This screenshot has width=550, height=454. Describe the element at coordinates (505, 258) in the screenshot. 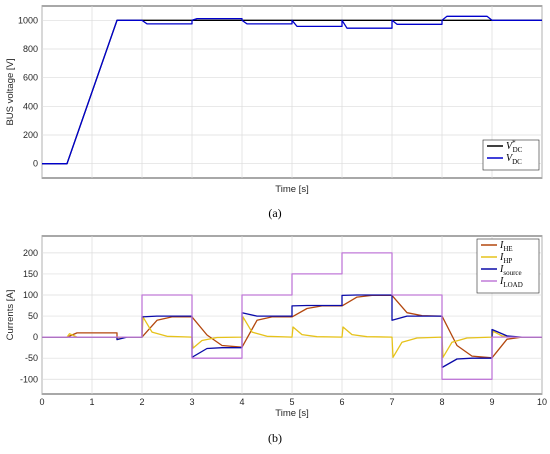

I see `legend-entry: IHP` at that location.